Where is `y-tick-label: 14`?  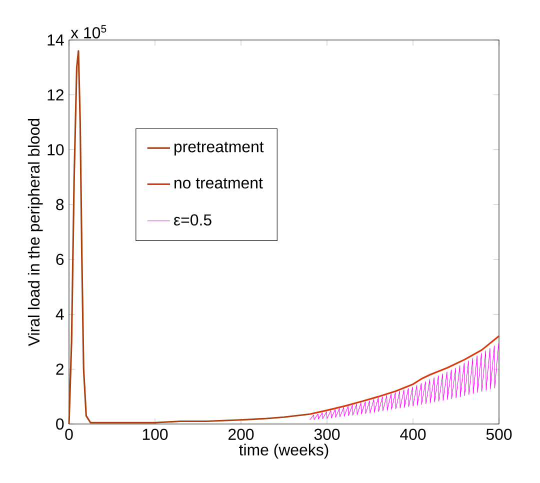
y-tick-label: 14 is located at coordinates (56, 40).